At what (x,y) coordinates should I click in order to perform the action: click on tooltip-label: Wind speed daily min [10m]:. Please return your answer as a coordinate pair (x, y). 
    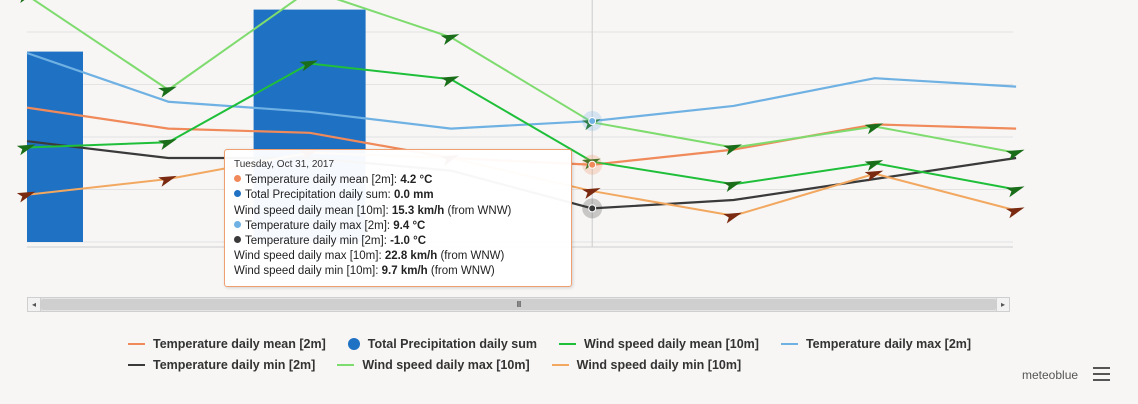
    Looking at the image, I should click on (308, 271).